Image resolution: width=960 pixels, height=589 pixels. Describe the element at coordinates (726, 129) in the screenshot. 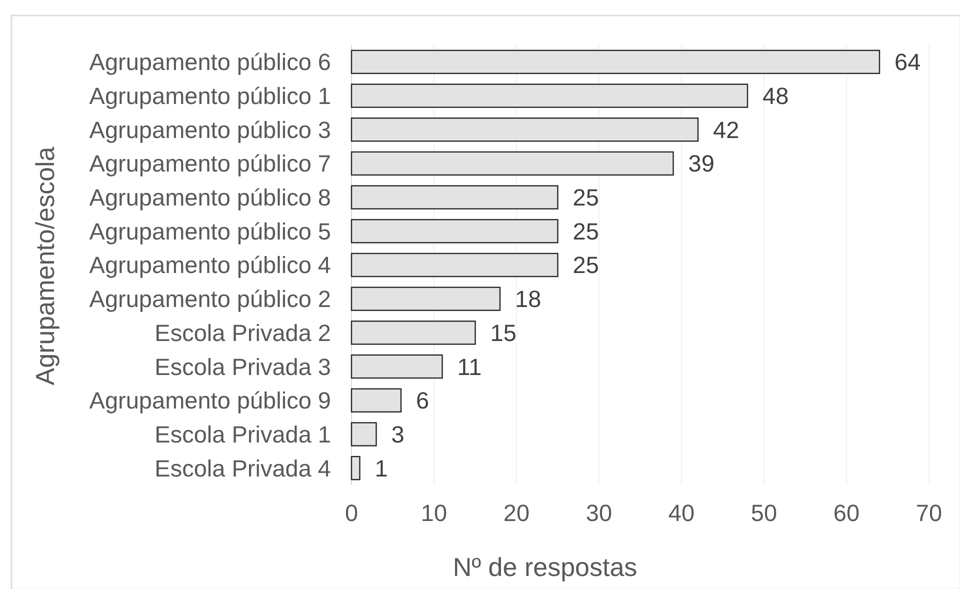

I see `data-label: 42` at that location.